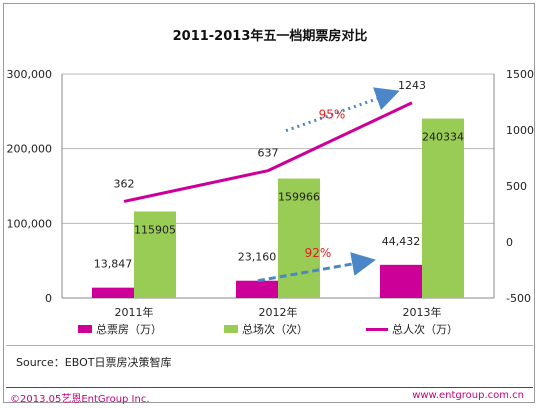 This screenshot has width=540, height=408. I want to click on y-right-tick-label: -500, so click(518, 298).